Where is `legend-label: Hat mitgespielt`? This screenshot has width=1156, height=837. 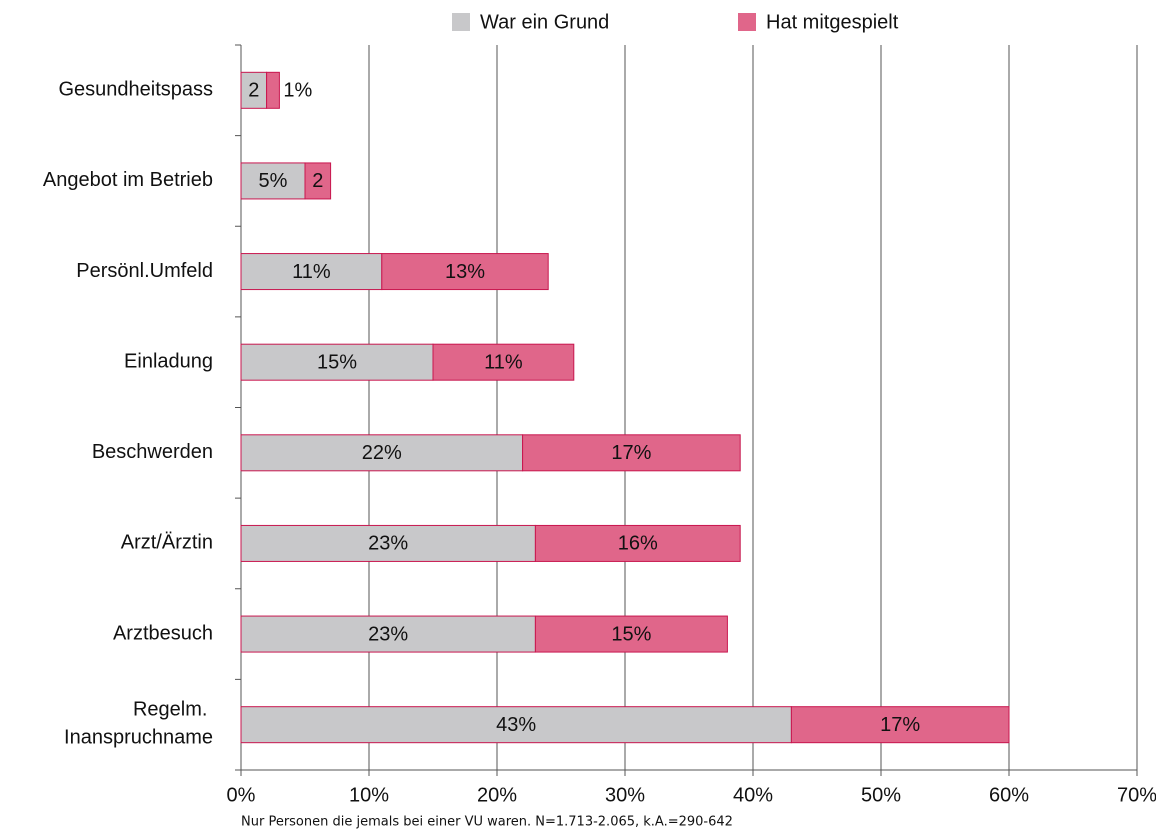
legend-label: Hat mitgespielt is located at coordinates (832, 22).